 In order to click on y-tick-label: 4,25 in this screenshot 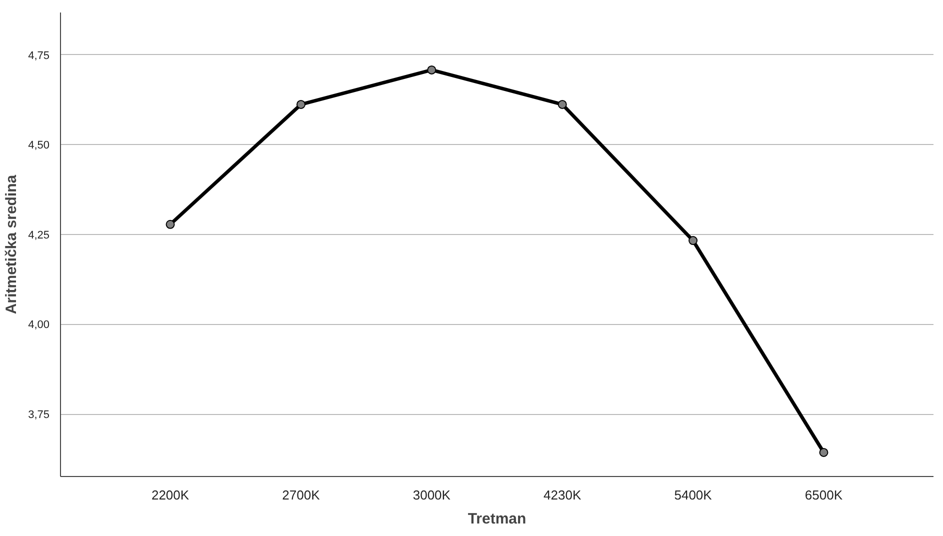, I will do `click(39, 235)`.